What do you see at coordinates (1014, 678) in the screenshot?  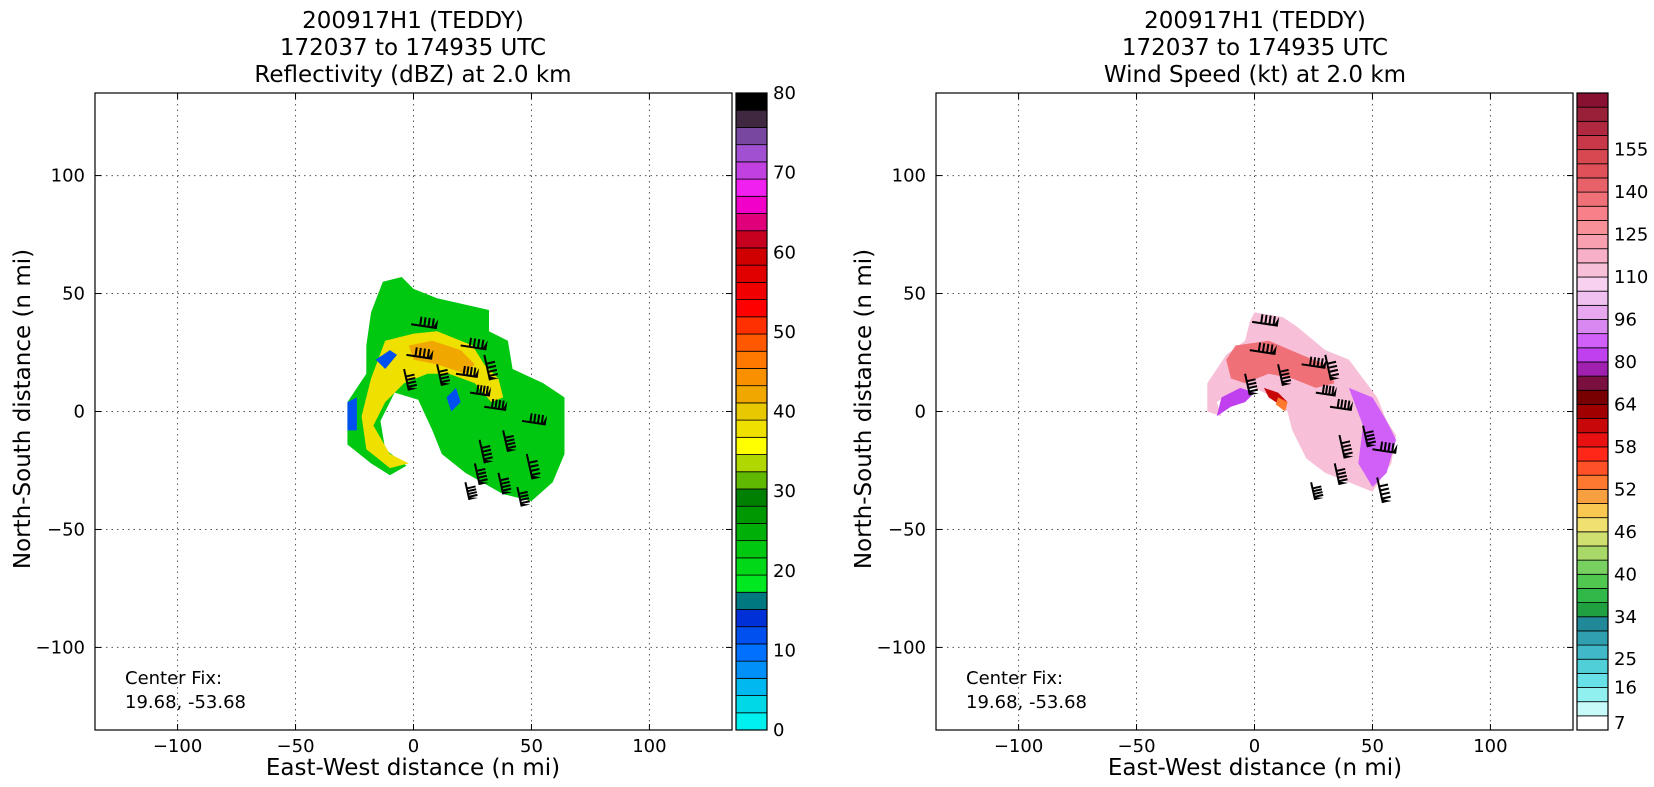 I see `center-fix-label: Center Fix:` at bounding box center [1014, 678].